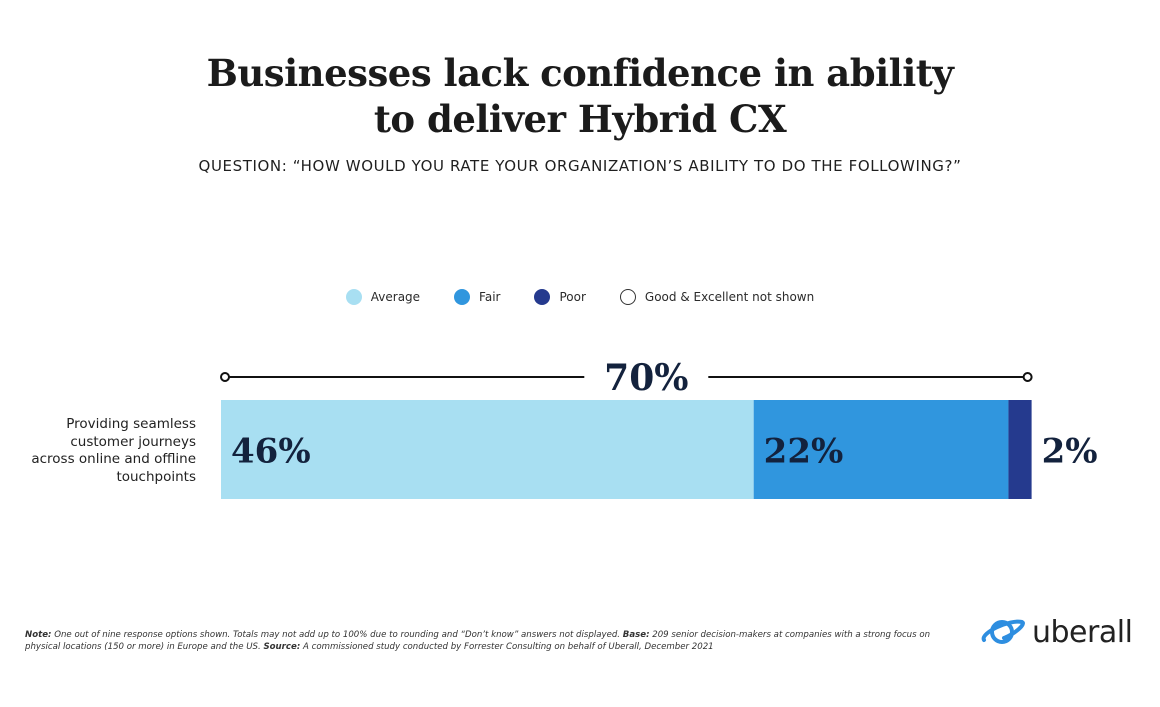 This screenshot has width=1160, height=707. What do you see at coordinates (487, 449) in the screenshot?
I see `bar-average` at bounding box center [487, 449].